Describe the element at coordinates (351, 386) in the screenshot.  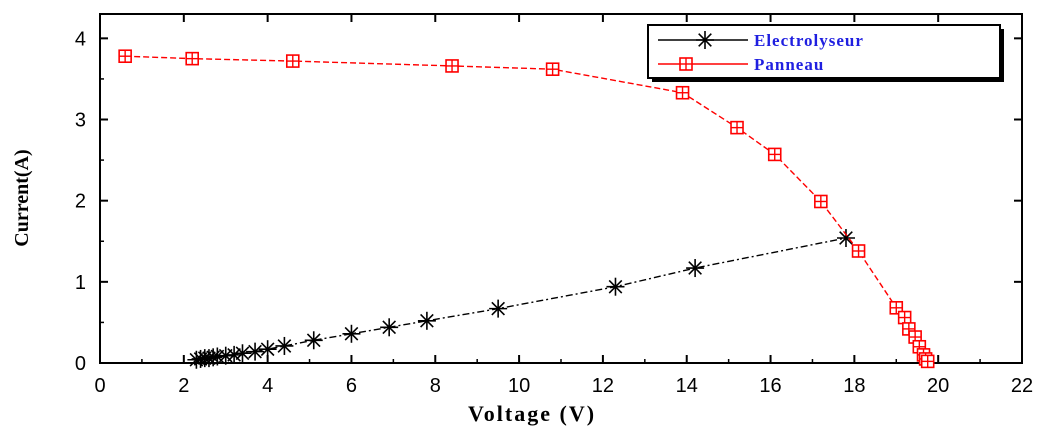
I see `x-tick-label: 6` at that location.